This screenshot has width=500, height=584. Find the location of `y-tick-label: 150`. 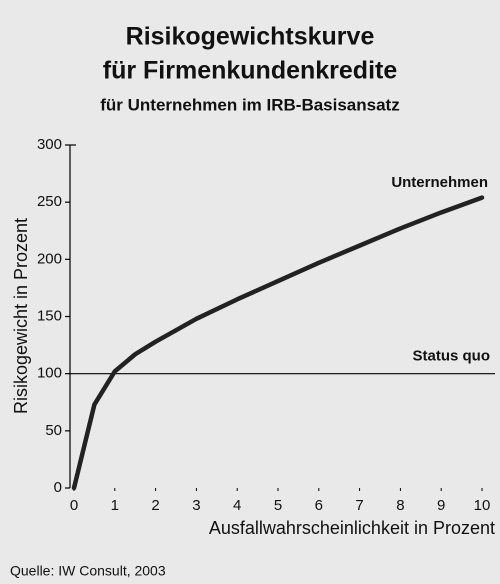

y-tick-label: 150 is located at coordinates (49, 315).